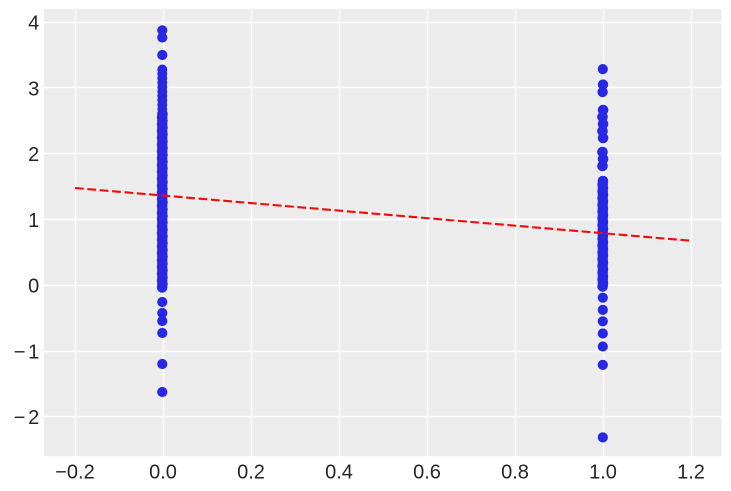  I want to click on svg-text: 0.8, so click(515, 473).